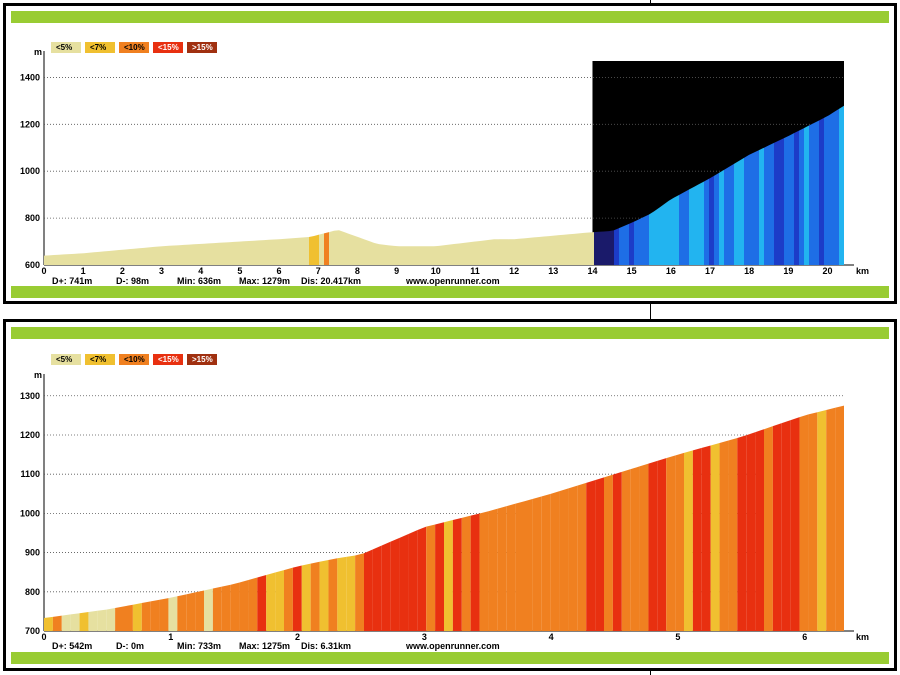 The image size is (900, 675). What do you see at coordinates (264, 646) in the screenshot?
I see `bottom-stat-max: Max: 1275m` at bounding box center [264, 646].